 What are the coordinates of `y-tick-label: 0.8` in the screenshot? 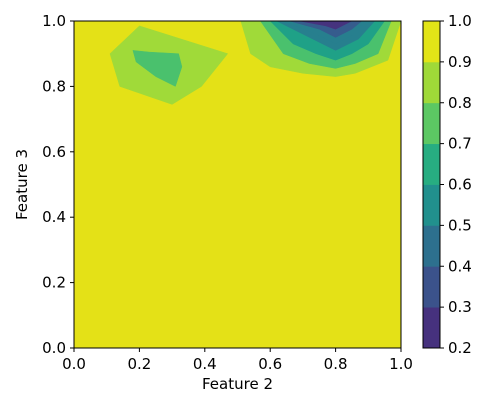 It's located at (54, 86).